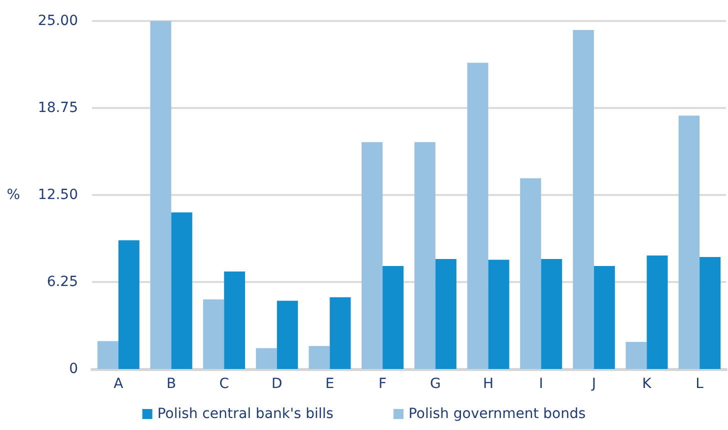  I want to click on x-tick-label: H, so click(488, 384).